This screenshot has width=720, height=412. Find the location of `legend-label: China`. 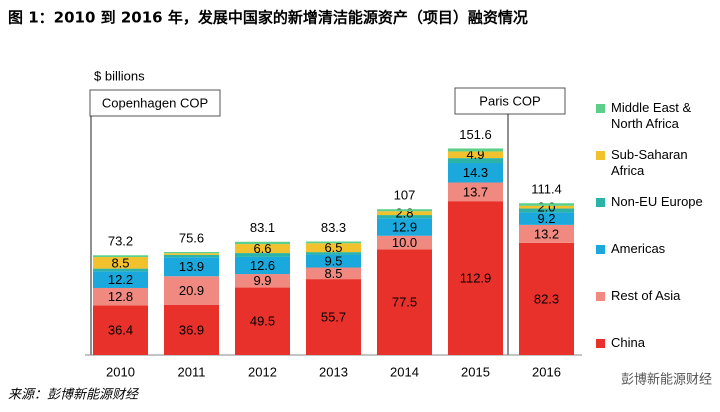

legend-label: China is located at coordinates (628, 342).